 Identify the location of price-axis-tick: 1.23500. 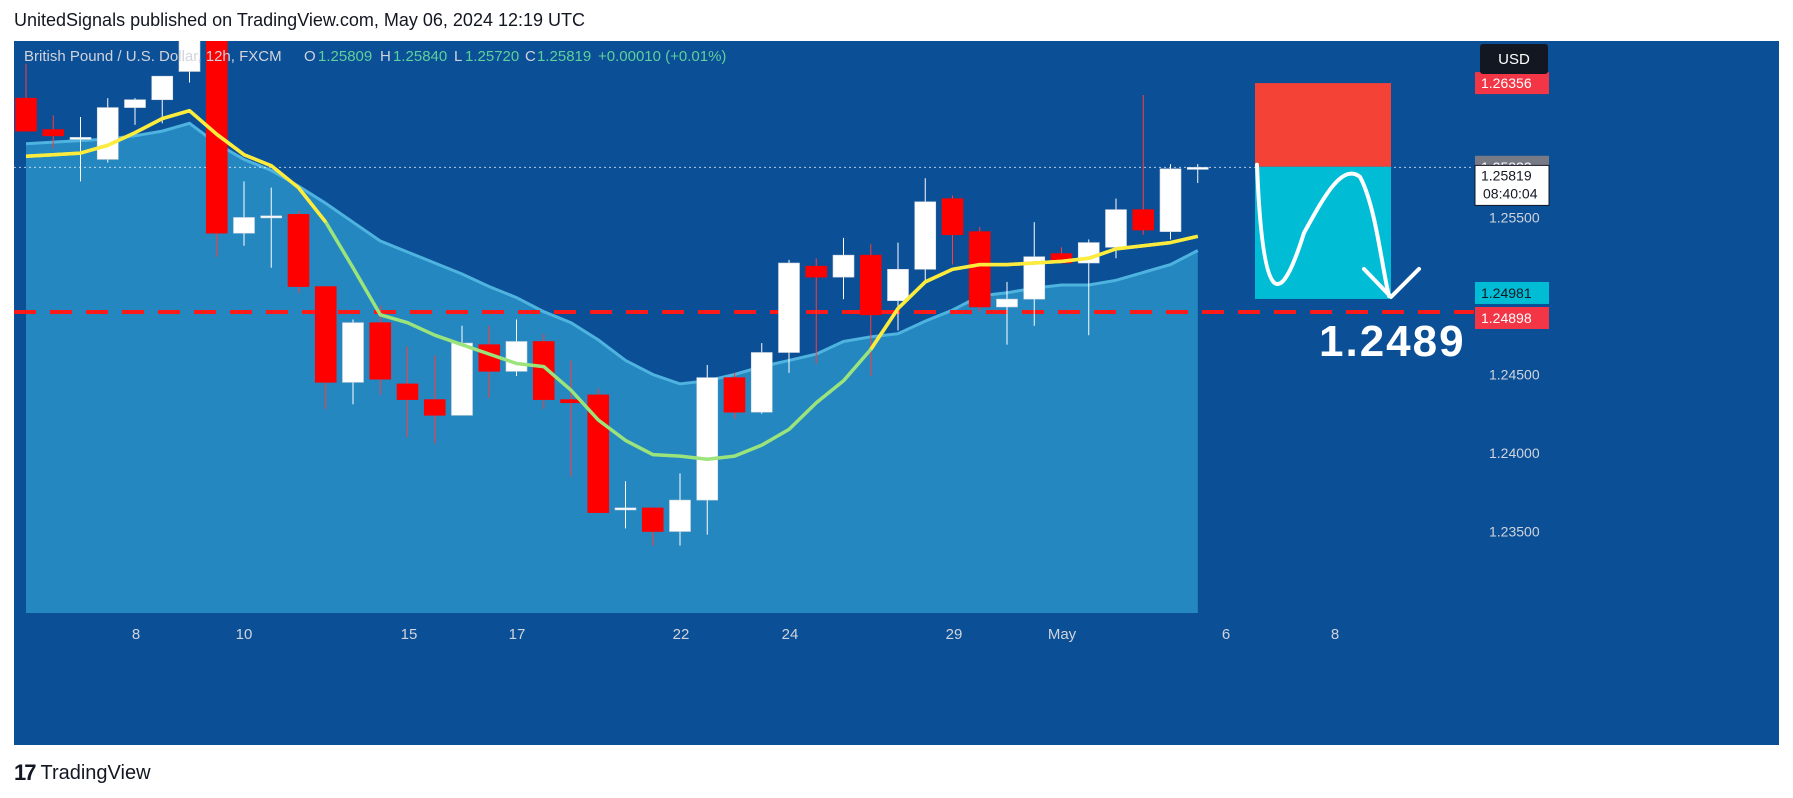
(1514, 531).